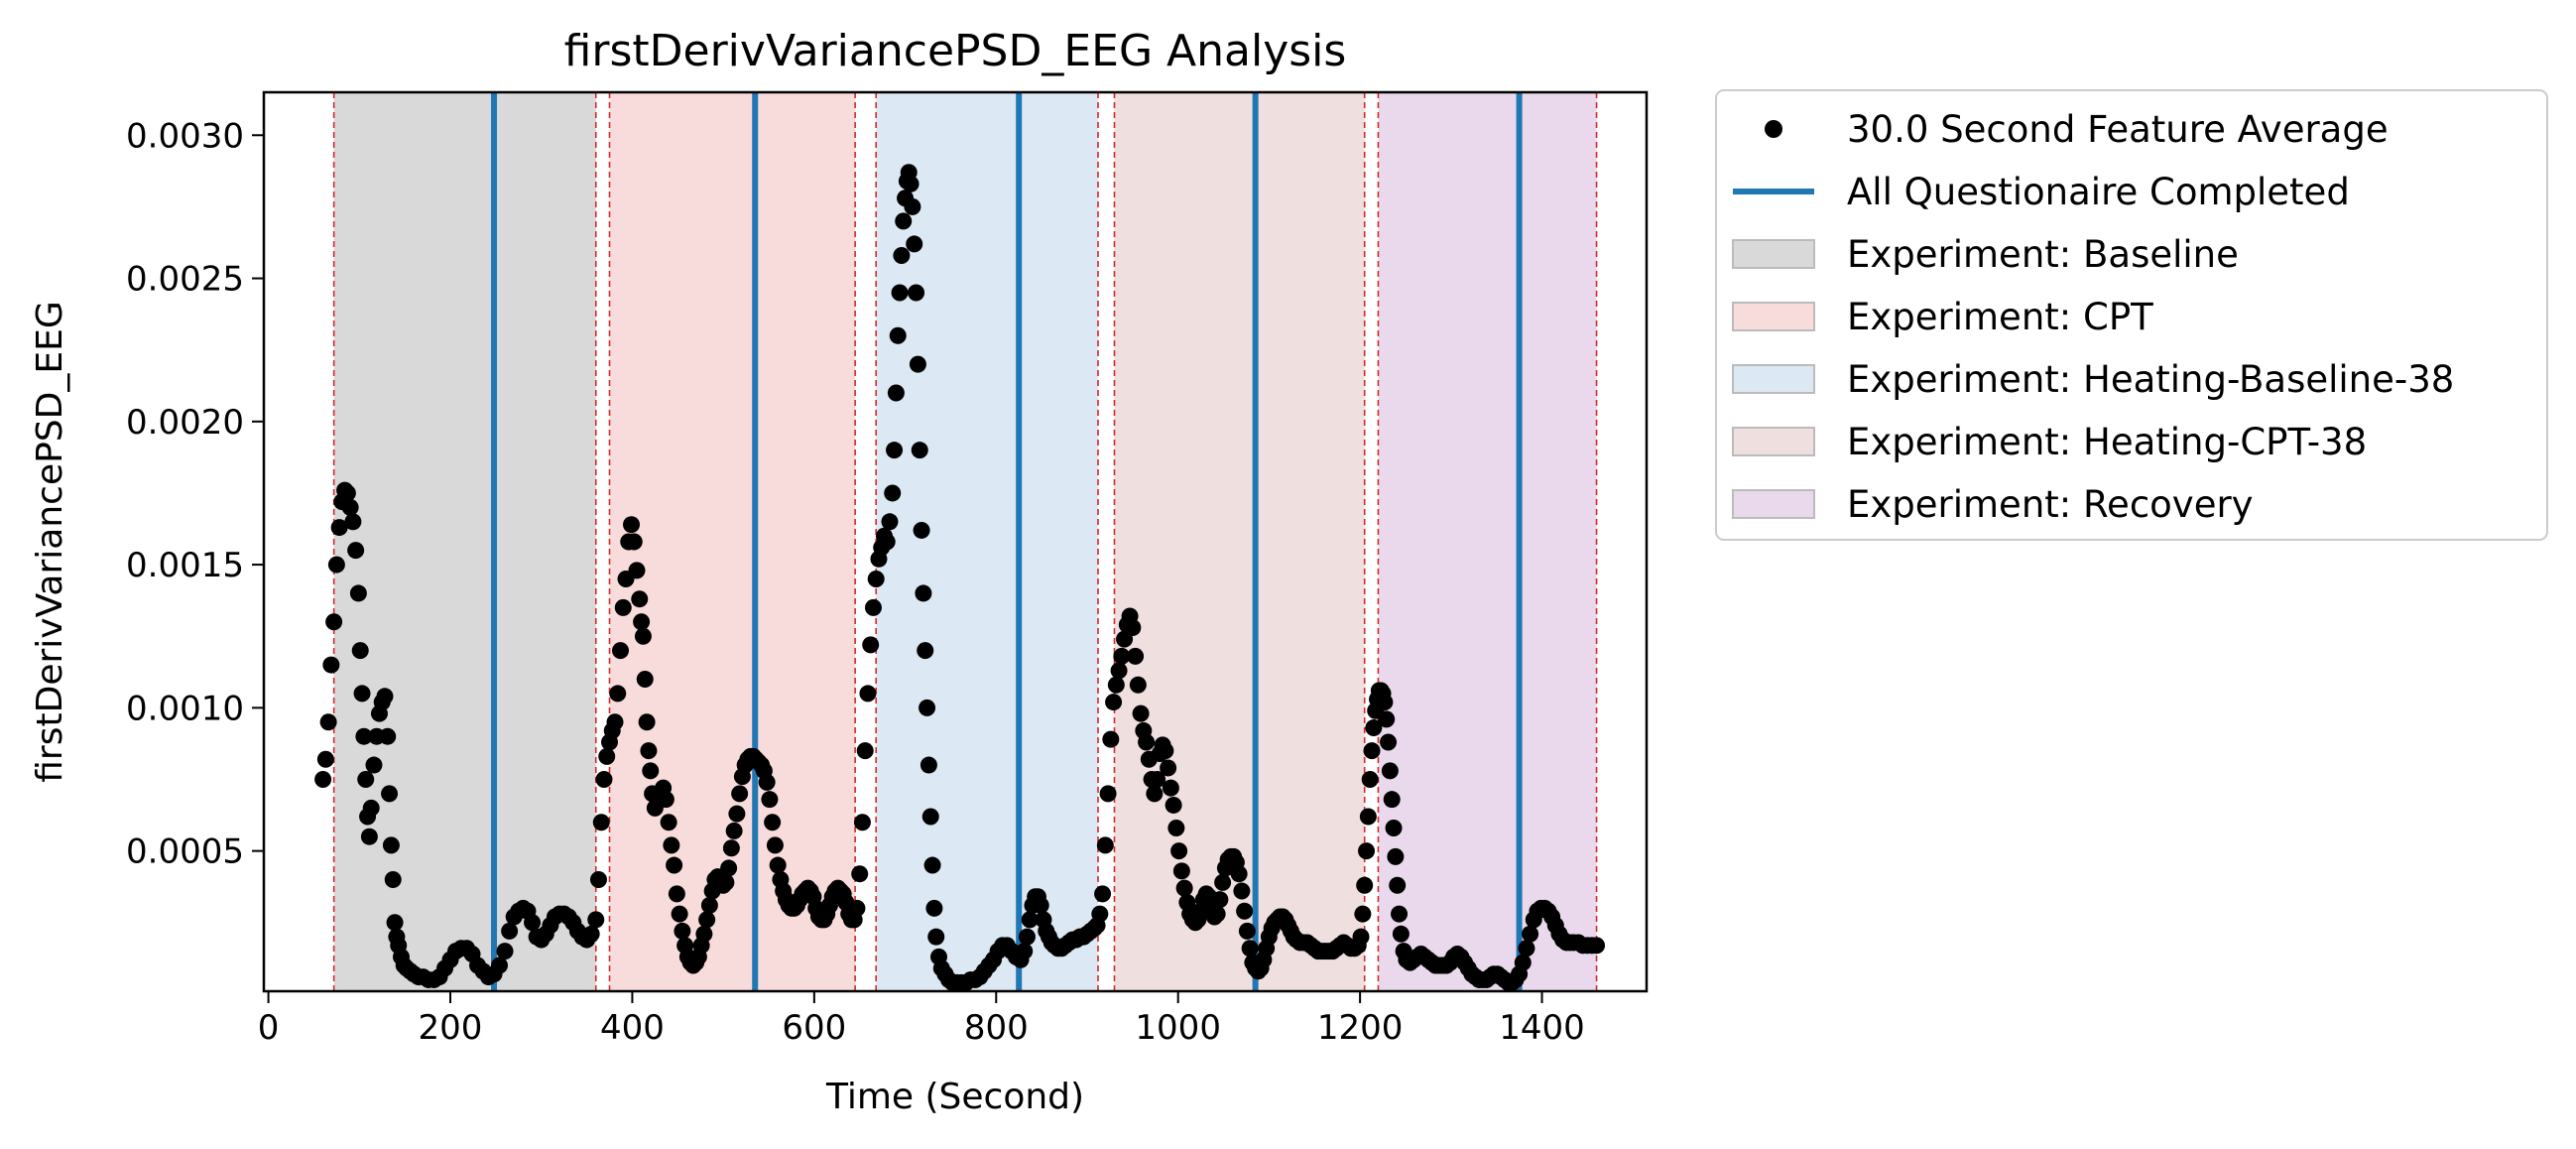  Describe the element at coordinates (185, 708) in the screenshot. I see `y-tick-label: 0.0010` at that location.